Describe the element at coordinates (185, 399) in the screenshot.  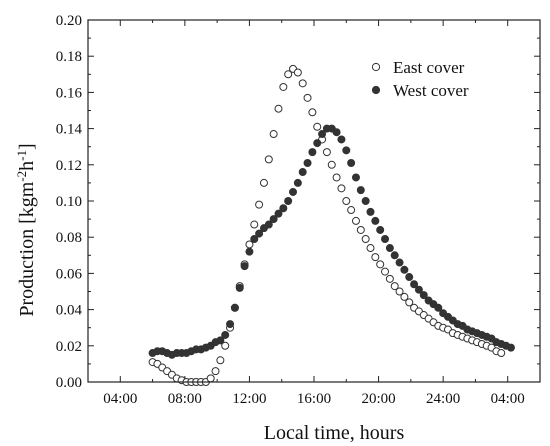
I see `x-tick-label: 08:00` at that location.